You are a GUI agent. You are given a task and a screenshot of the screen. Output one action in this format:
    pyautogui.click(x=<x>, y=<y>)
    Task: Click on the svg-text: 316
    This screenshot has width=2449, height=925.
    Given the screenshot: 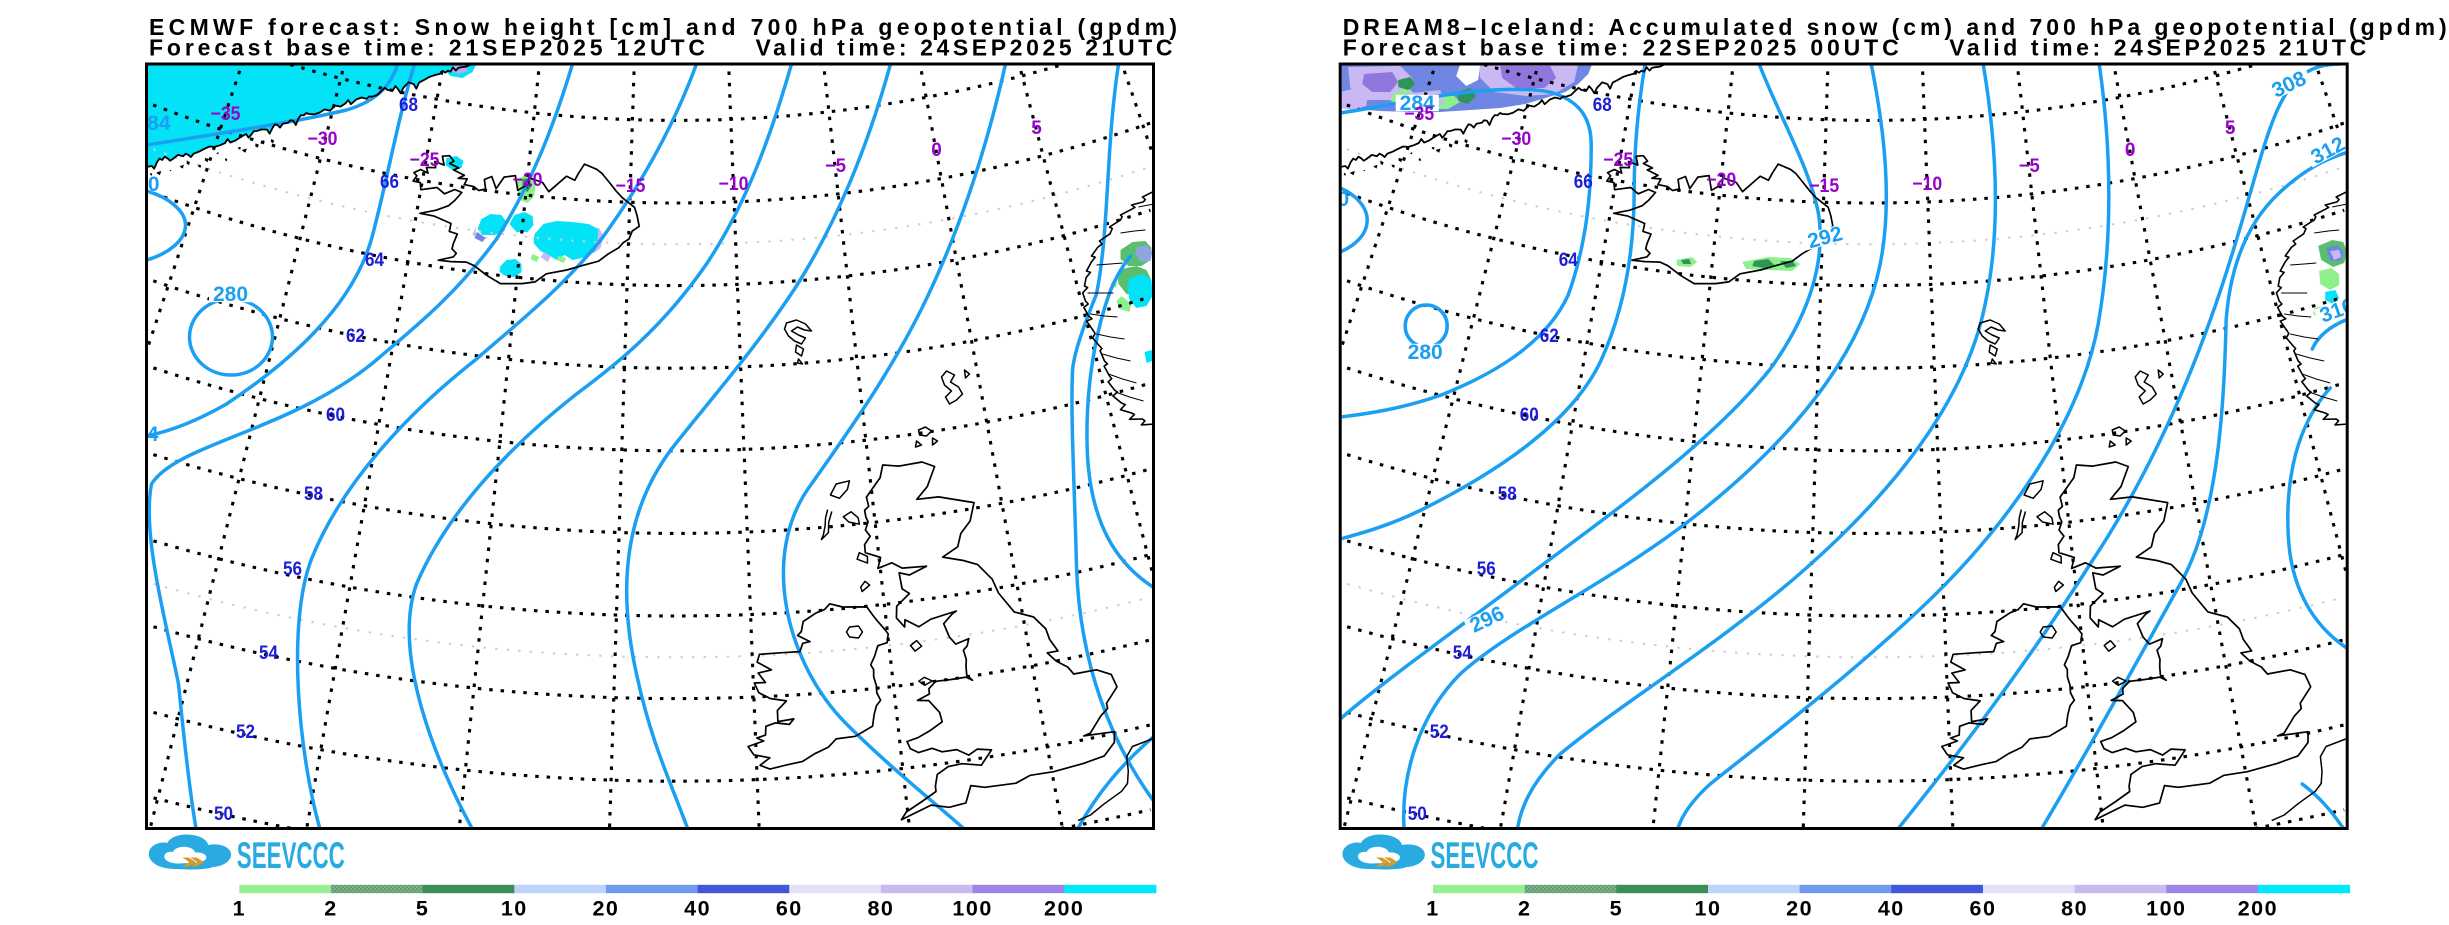 What is the action you would take?
    pyautogui.click(x=2337, y=311)
    